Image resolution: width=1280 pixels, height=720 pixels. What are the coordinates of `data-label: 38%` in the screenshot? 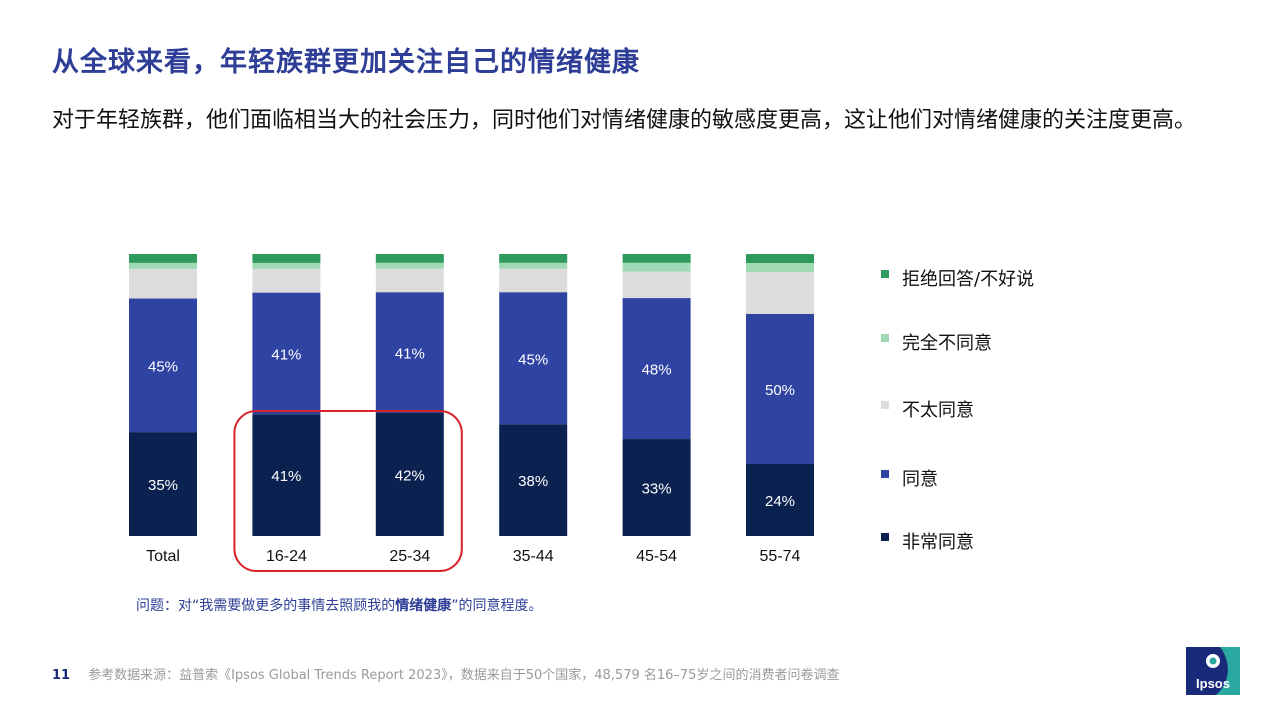 It's located at (533, 481).